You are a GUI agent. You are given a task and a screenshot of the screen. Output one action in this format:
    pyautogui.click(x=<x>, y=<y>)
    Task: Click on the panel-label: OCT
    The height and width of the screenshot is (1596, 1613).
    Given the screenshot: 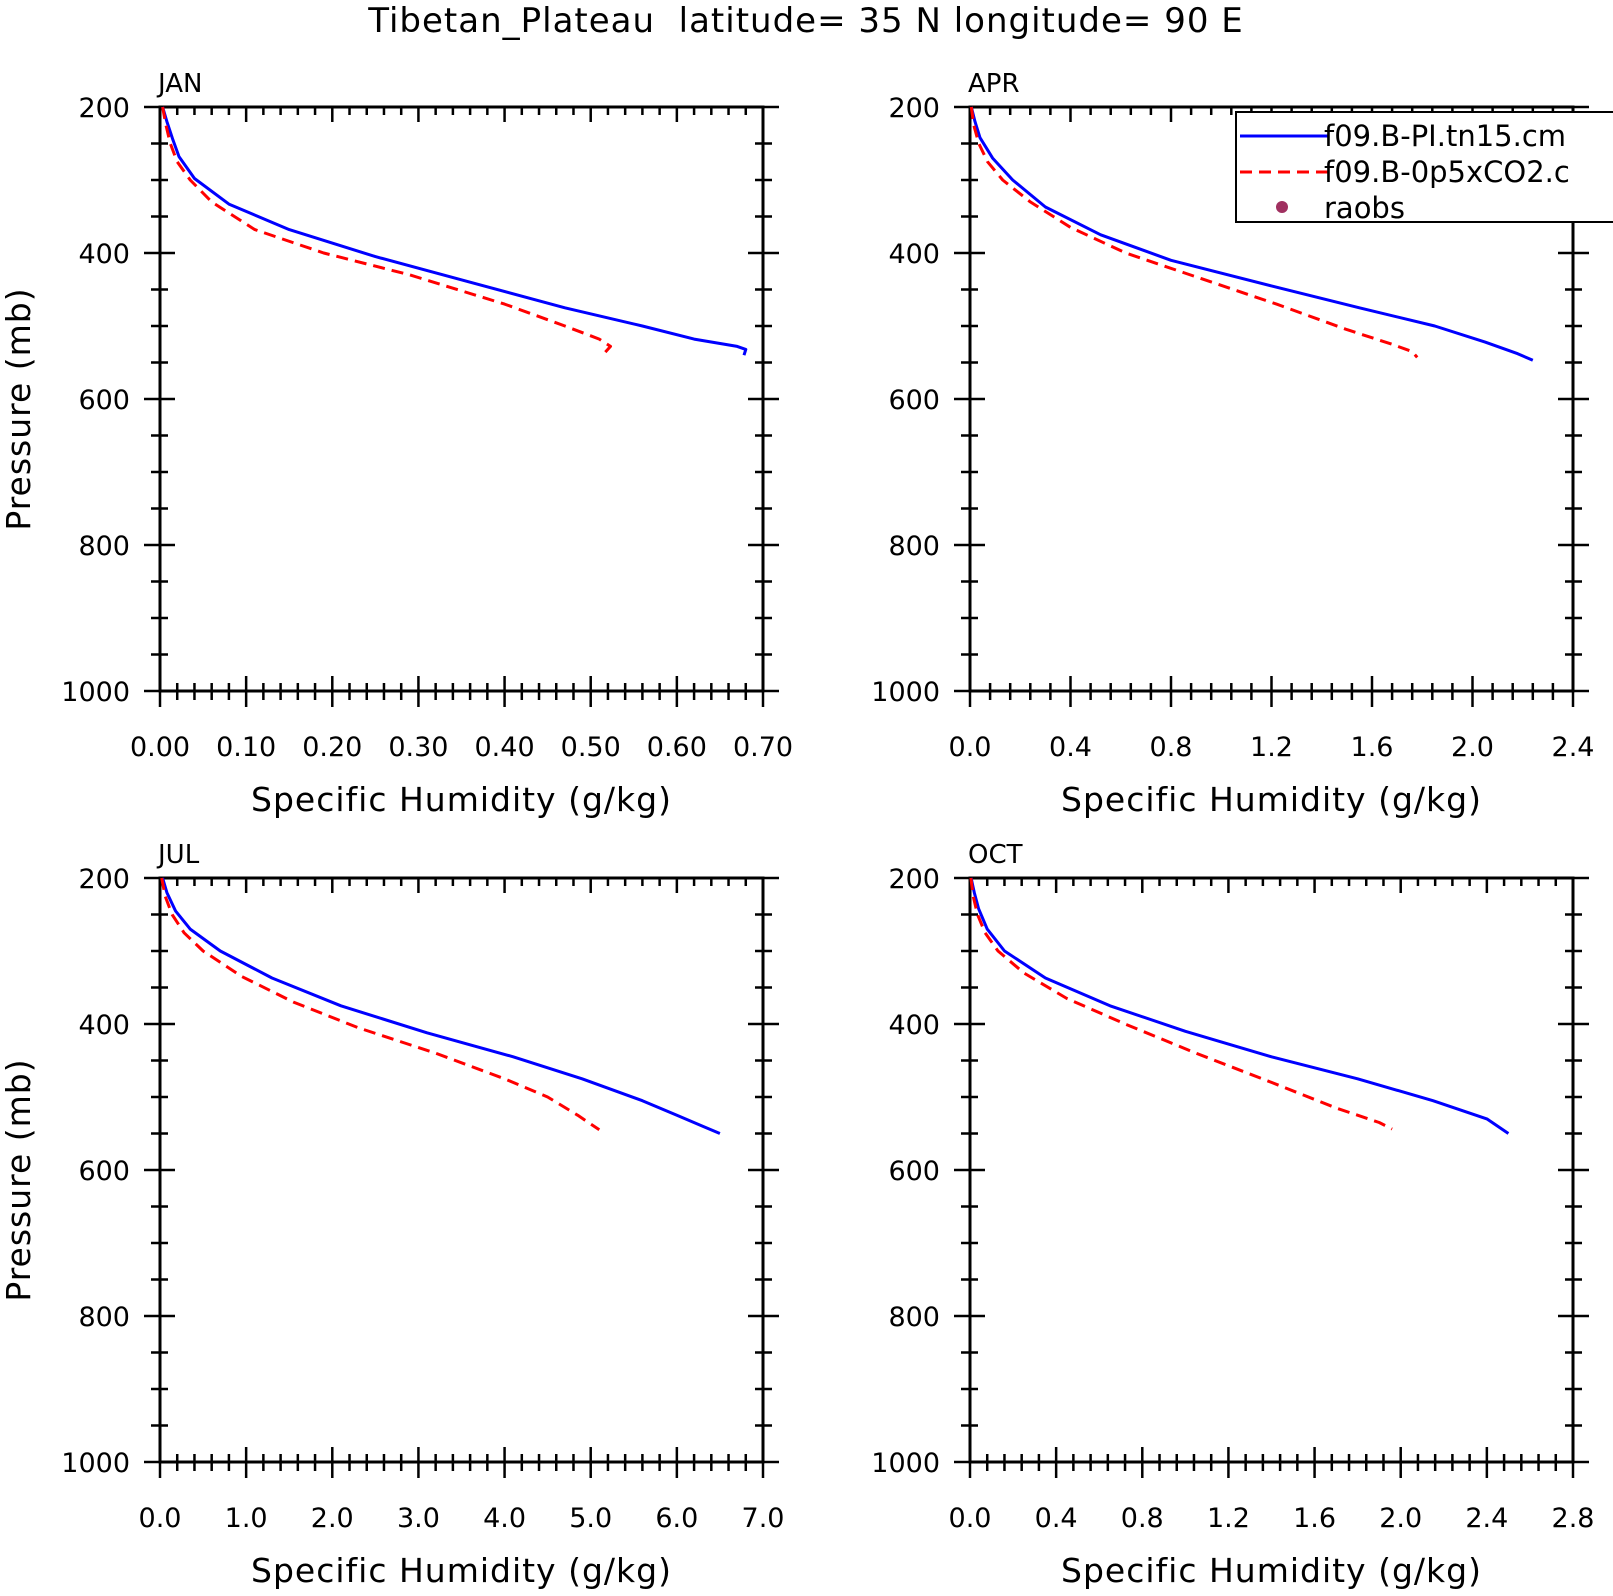 What is the action you would take?
    pyautogui.click(x=995, y=855)
    